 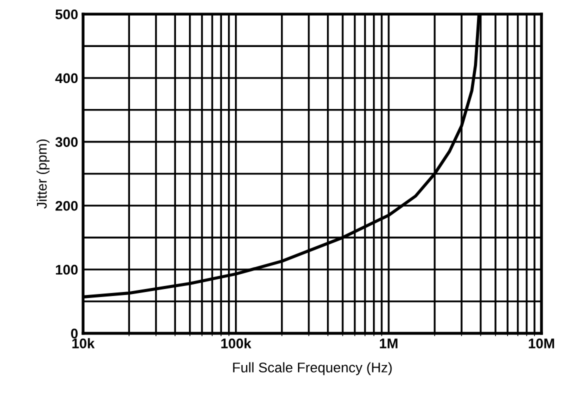 I want to click on y-axis-title: Jitter (ppm), so click(x=43, y=174).